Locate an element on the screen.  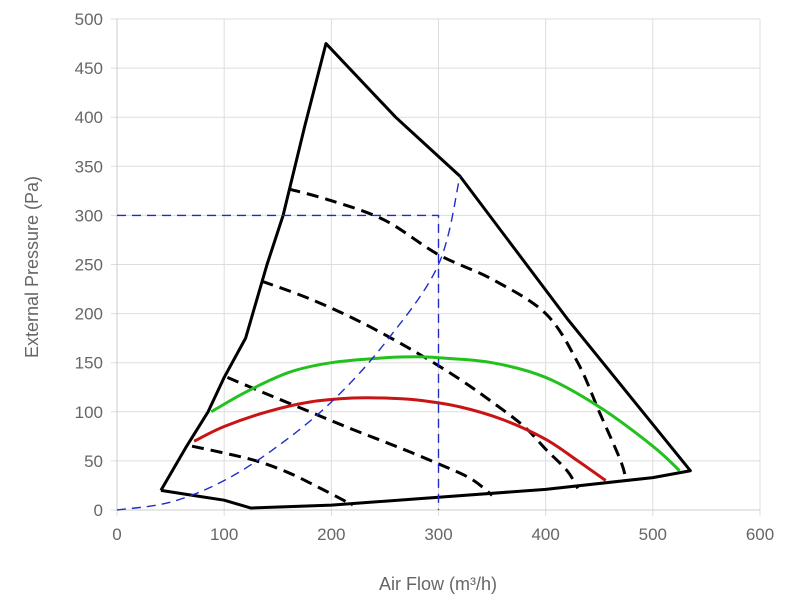
series-green-curve-line is located at coordinates (445, 413).